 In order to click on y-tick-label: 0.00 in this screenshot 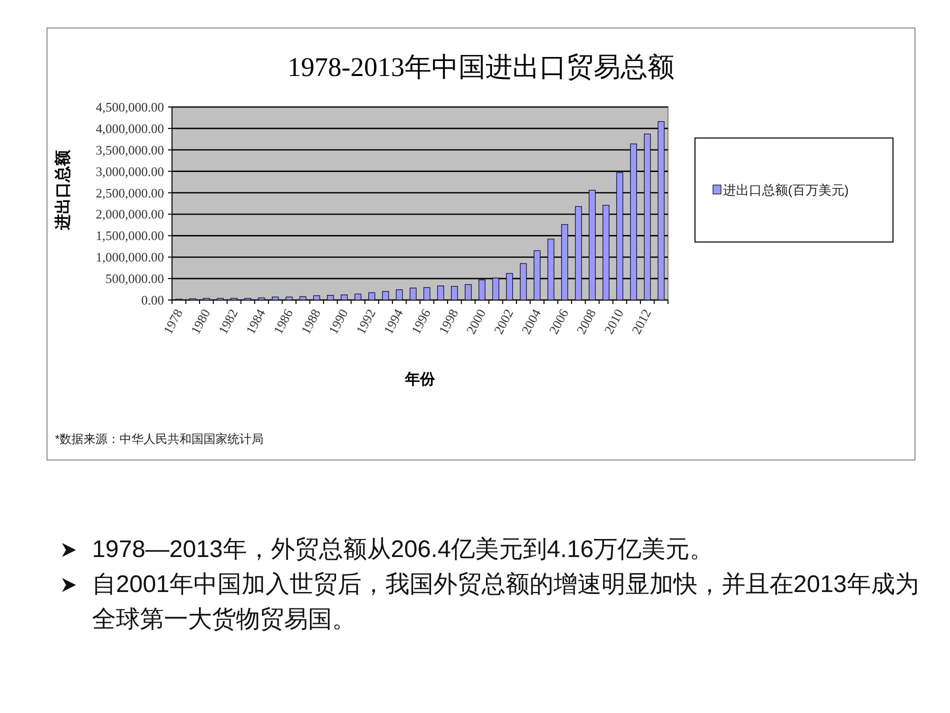, I will do `click(152, 300)`.